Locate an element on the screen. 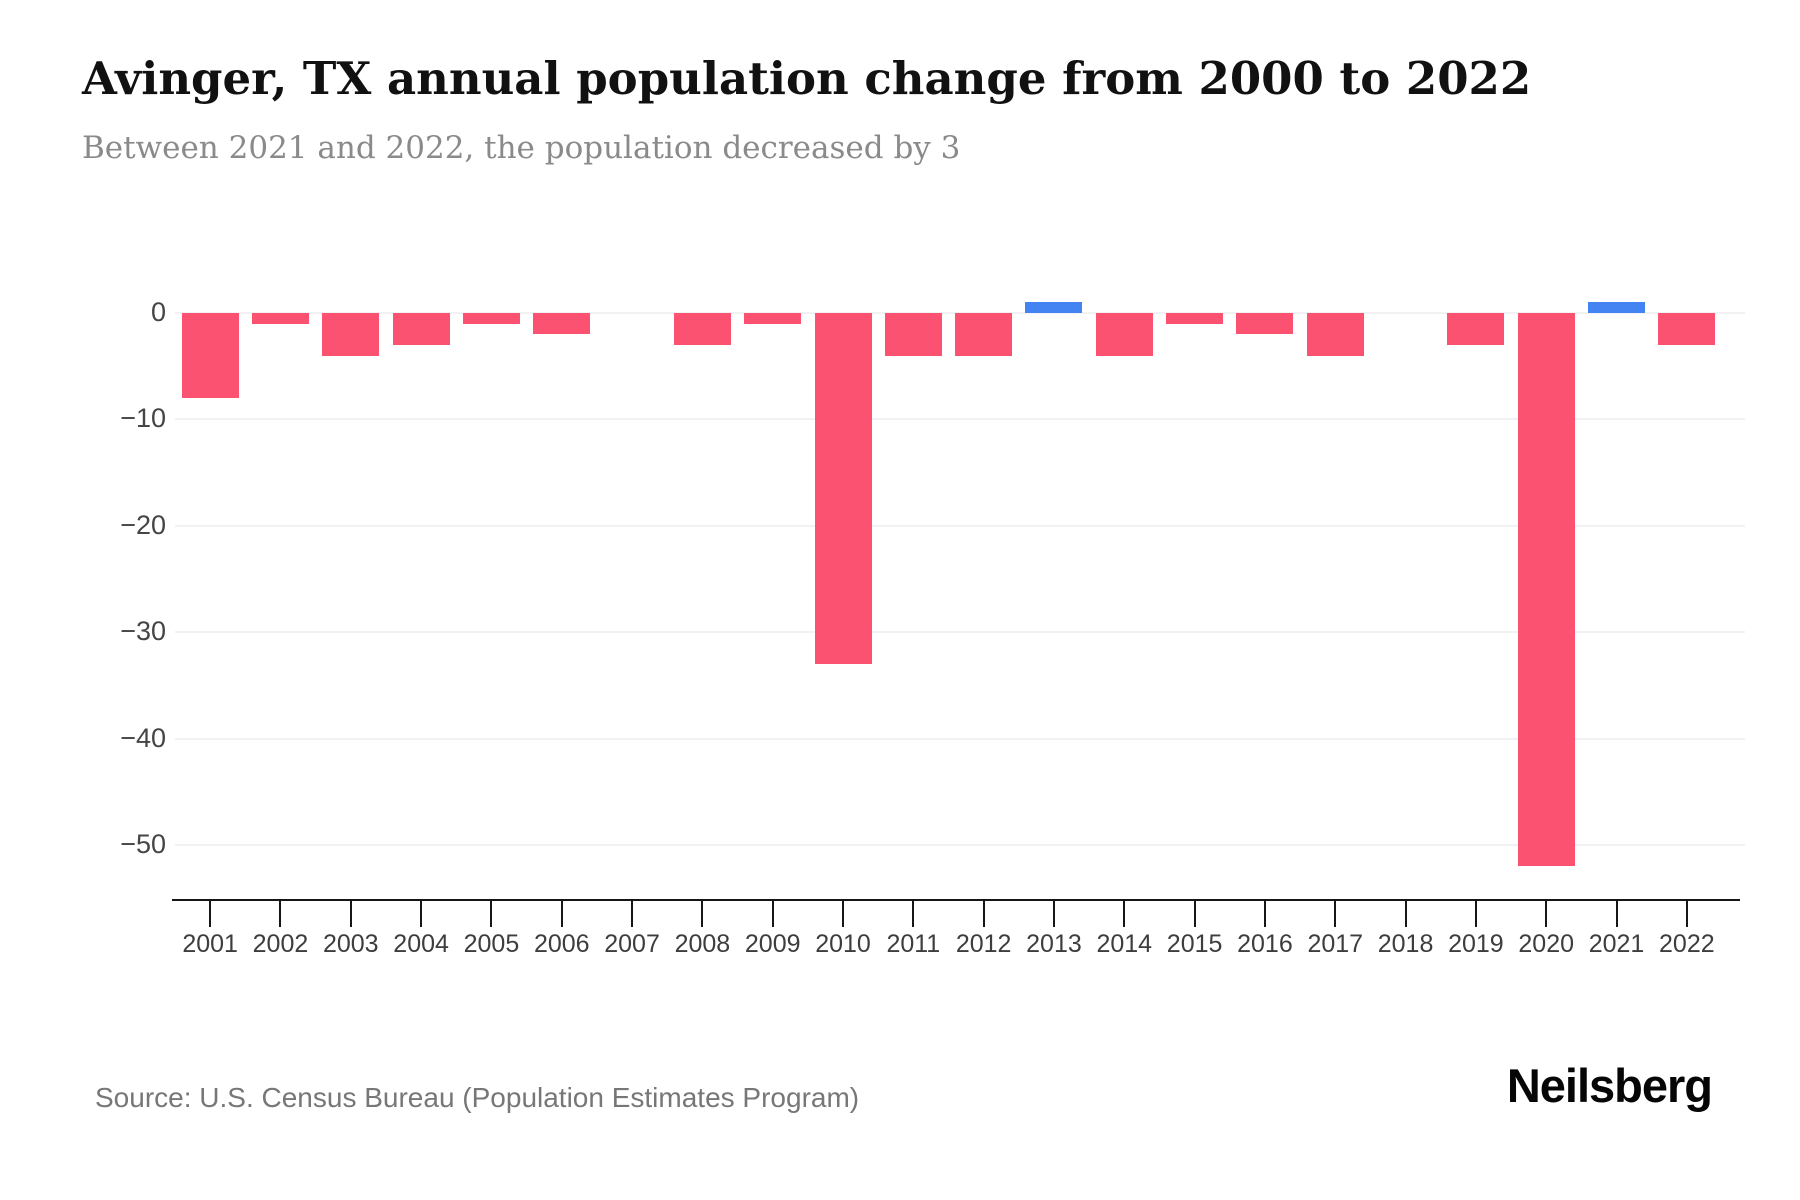 This screenshot has height=1200, width=1800. gridline-y--30 is located at coordinates (960, 632).